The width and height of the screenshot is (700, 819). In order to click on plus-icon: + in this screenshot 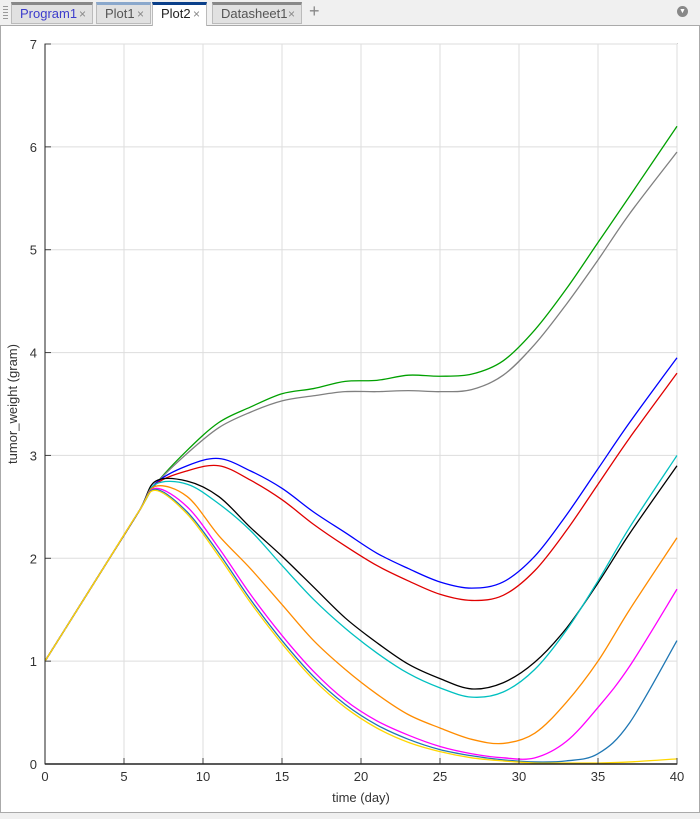, I will do `click(314, 11)`.